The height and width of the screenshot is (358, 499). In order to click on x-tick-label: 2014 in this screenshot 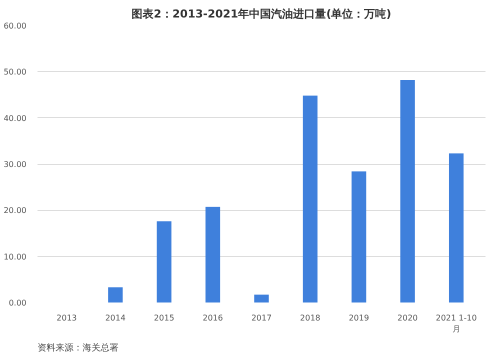, I will do `click(115, 318)`.